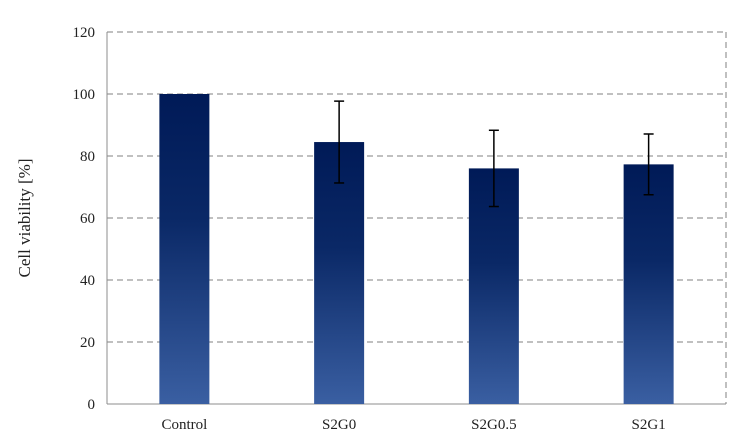 The height and width of the screenshot is (437, 730). What do you see at coordinates (493, 168) in the screenshot?
I see `error-bar-S2G0.5` at bounding box center [493, 168].